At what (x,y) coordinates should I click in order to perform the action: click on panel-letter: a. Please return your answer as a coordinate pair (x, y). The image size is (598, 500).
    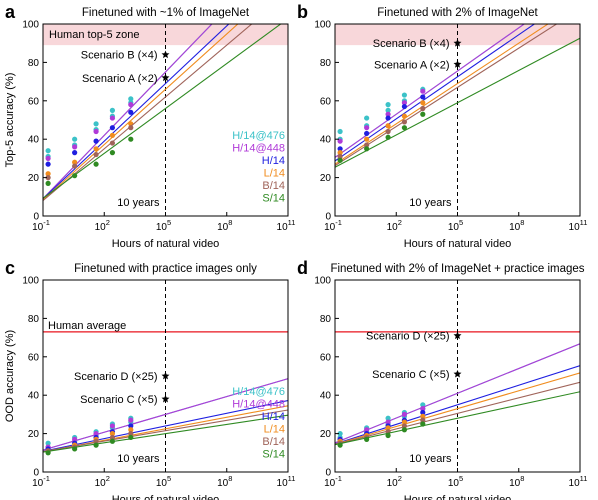
    Looking at the image, I should click on (10, 12).